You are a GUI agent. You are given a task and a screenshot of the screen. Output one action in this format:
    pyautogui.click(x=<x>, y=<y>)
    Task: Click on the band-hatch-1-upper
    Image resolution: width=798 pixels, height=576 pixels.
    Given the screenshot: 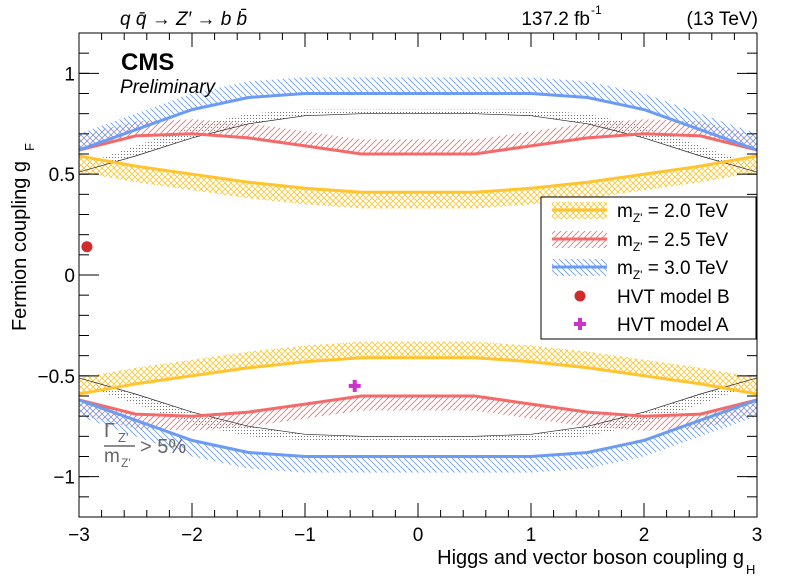 What is the action you would take?
    pyautogui.click(x=418, y=182)
    